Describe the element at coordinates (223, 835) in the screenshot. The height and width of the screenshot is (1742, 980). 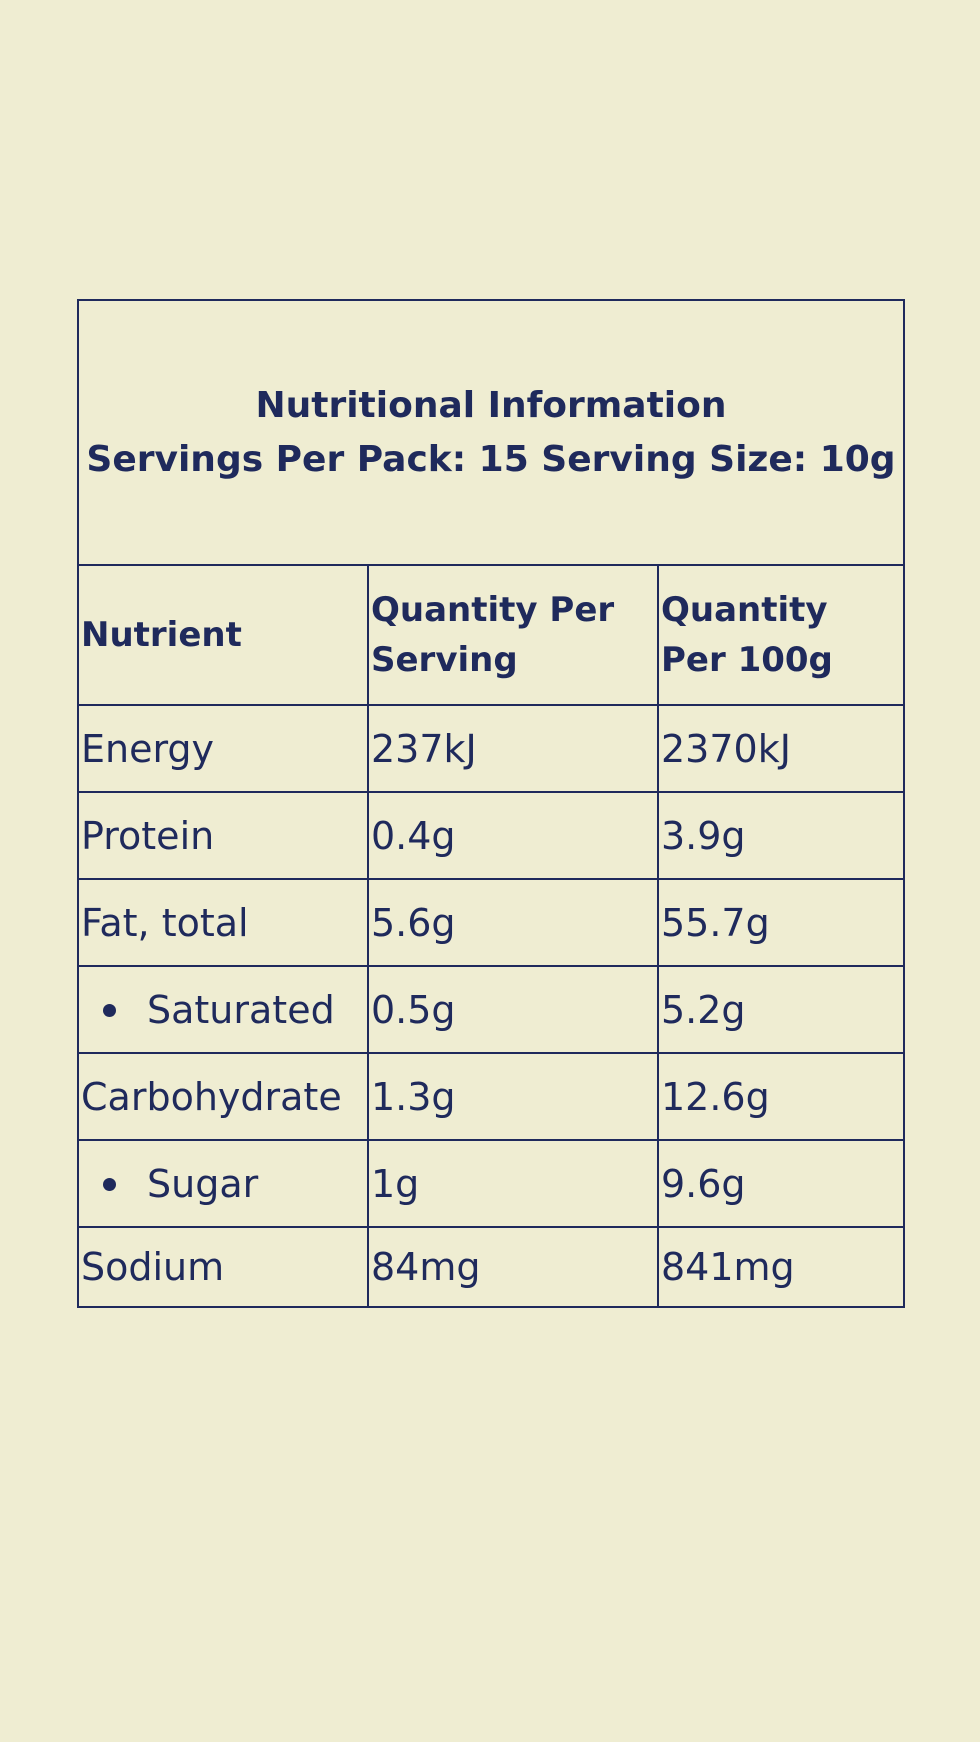
I see `cell: Protein` at that location.